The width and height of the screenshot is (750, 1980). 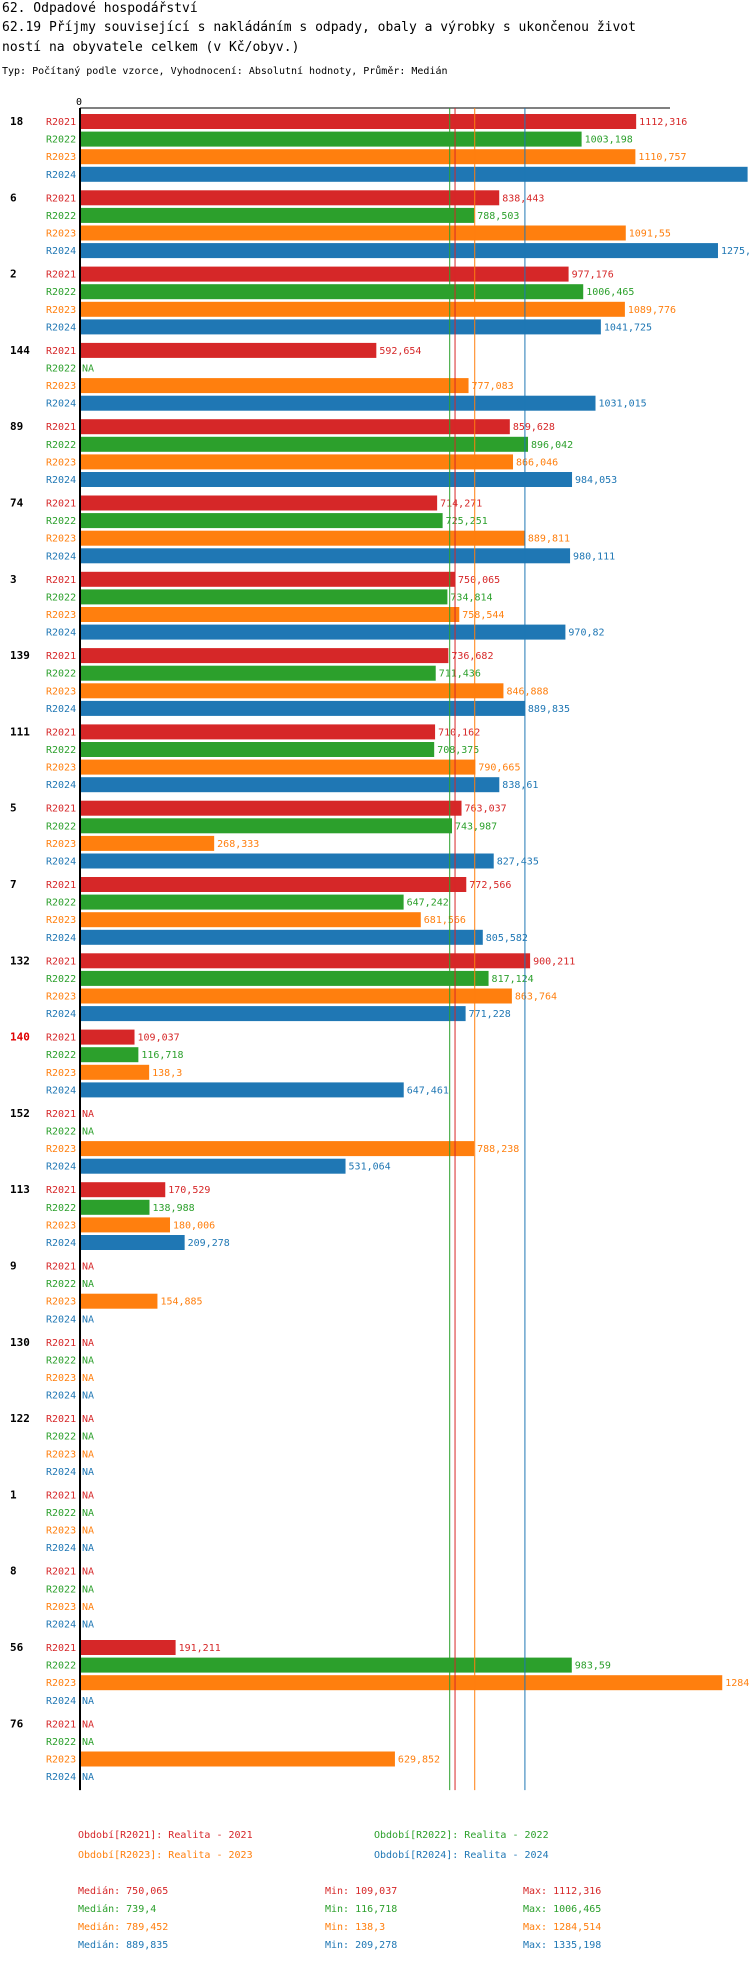 What do you see at coordinates (536, 997) in the screenshot?
I see `value-label: 863,764` at bounding box center [536, 997].